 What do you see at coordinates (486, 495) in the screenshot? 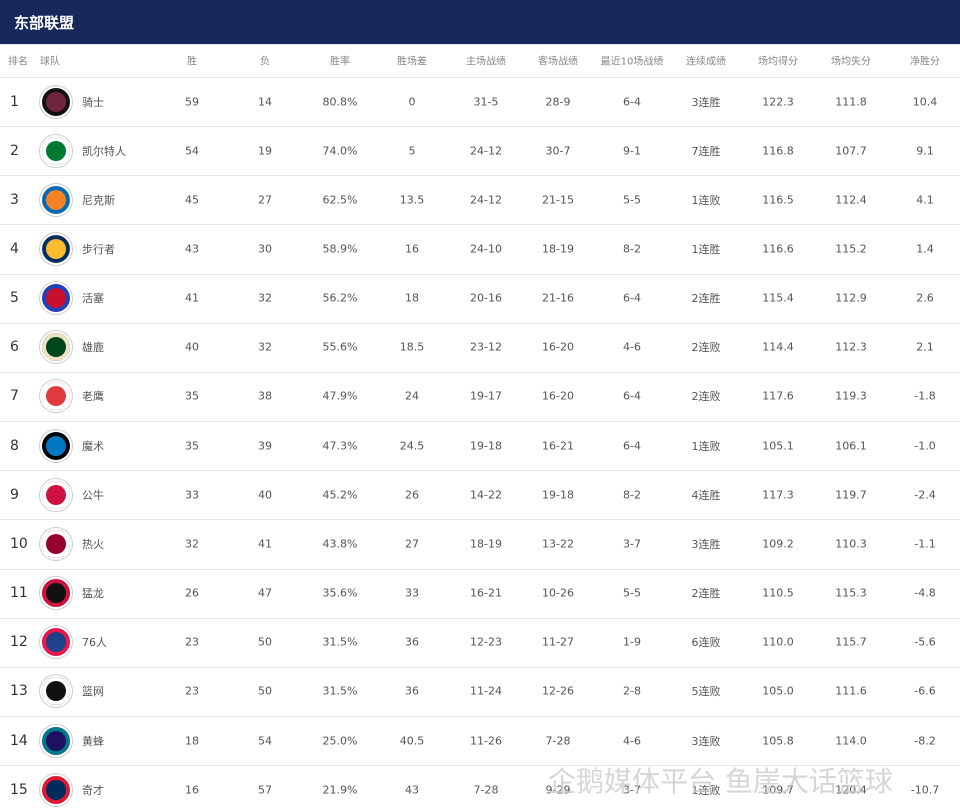
I see `stat-cell: 14-22` at bounding box center [486, 495].